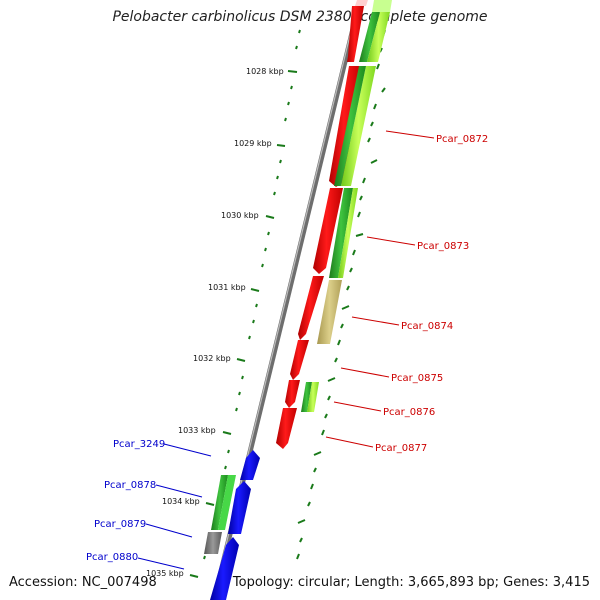 Image resolution: width=600 pixels, height=600 pixels. Describe the element at coordinates (355, 34) in the screenshot. I see `cds-arrow` at that location.